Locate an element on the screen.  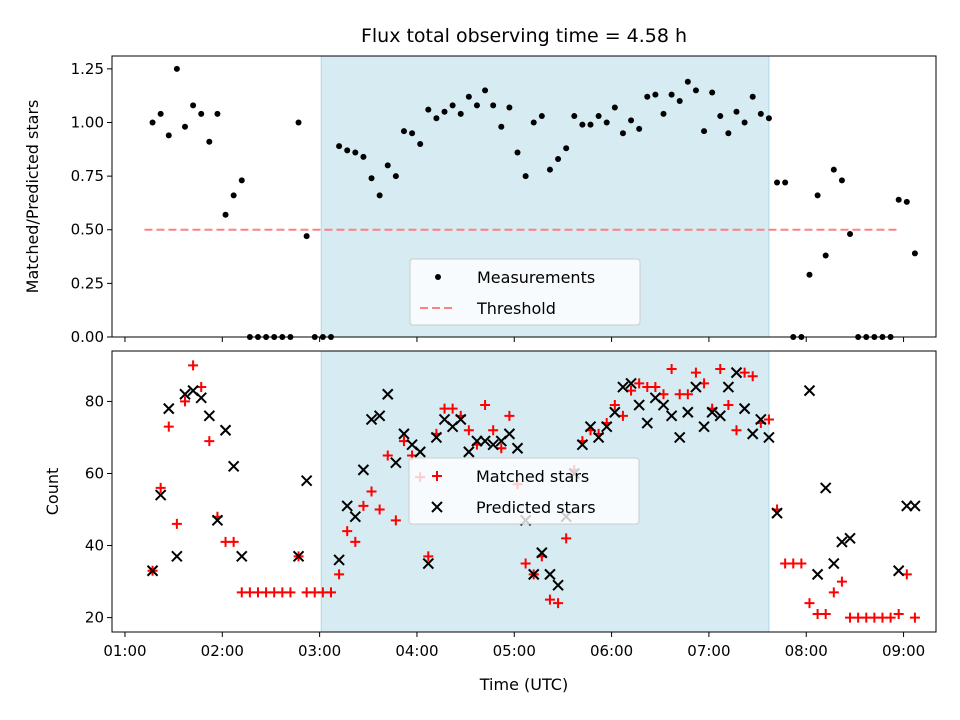
y-tick-label: 0.00 is located at coordinates (87, 337).